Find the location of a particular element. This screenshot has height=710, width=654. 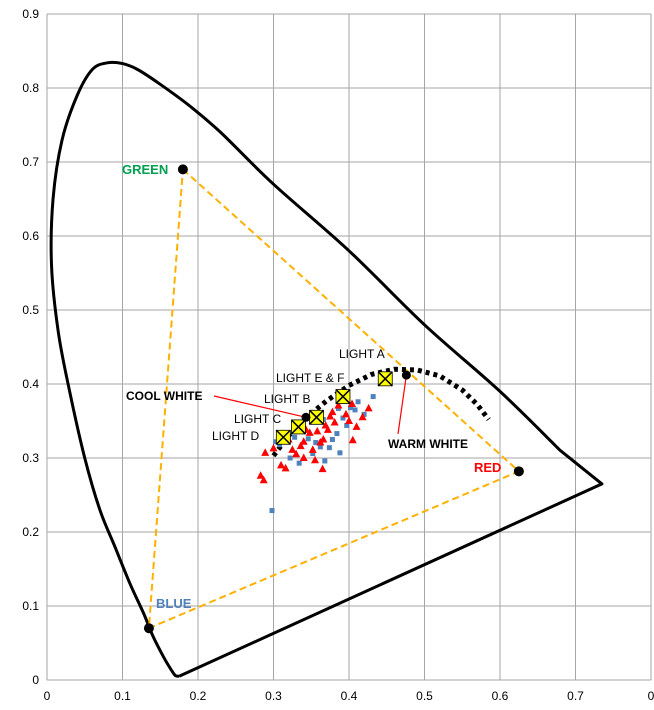

y-tick-label: 0.9 is located at coordinates (30, 14).